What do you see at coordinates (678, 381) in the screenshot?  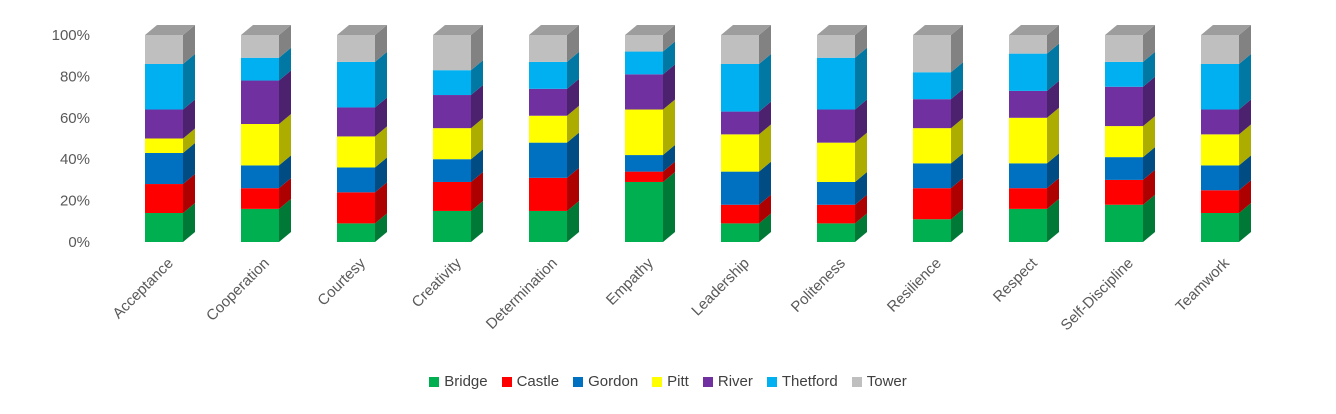 I see `legend-label: Pitt` at bounding box center [678, 381].